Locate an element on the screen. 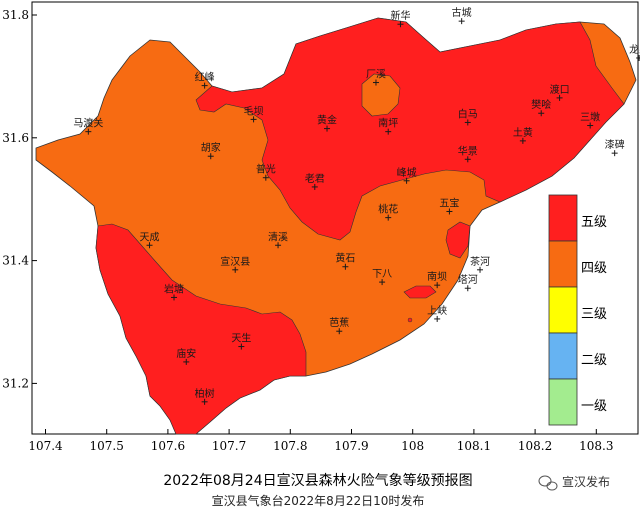  map-subtitle: 宣汉县气象台2022年8月22日10时发布 is located at coordinates (318, 500).